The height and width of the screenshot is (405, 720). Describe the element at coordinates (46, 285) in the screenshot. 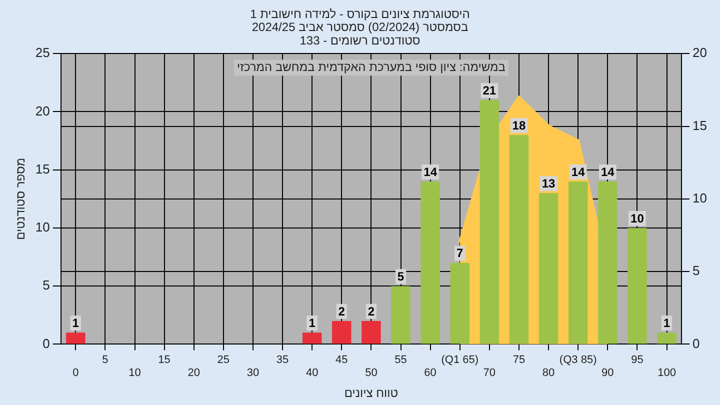

I see `y-tick-label: 5` at that location.